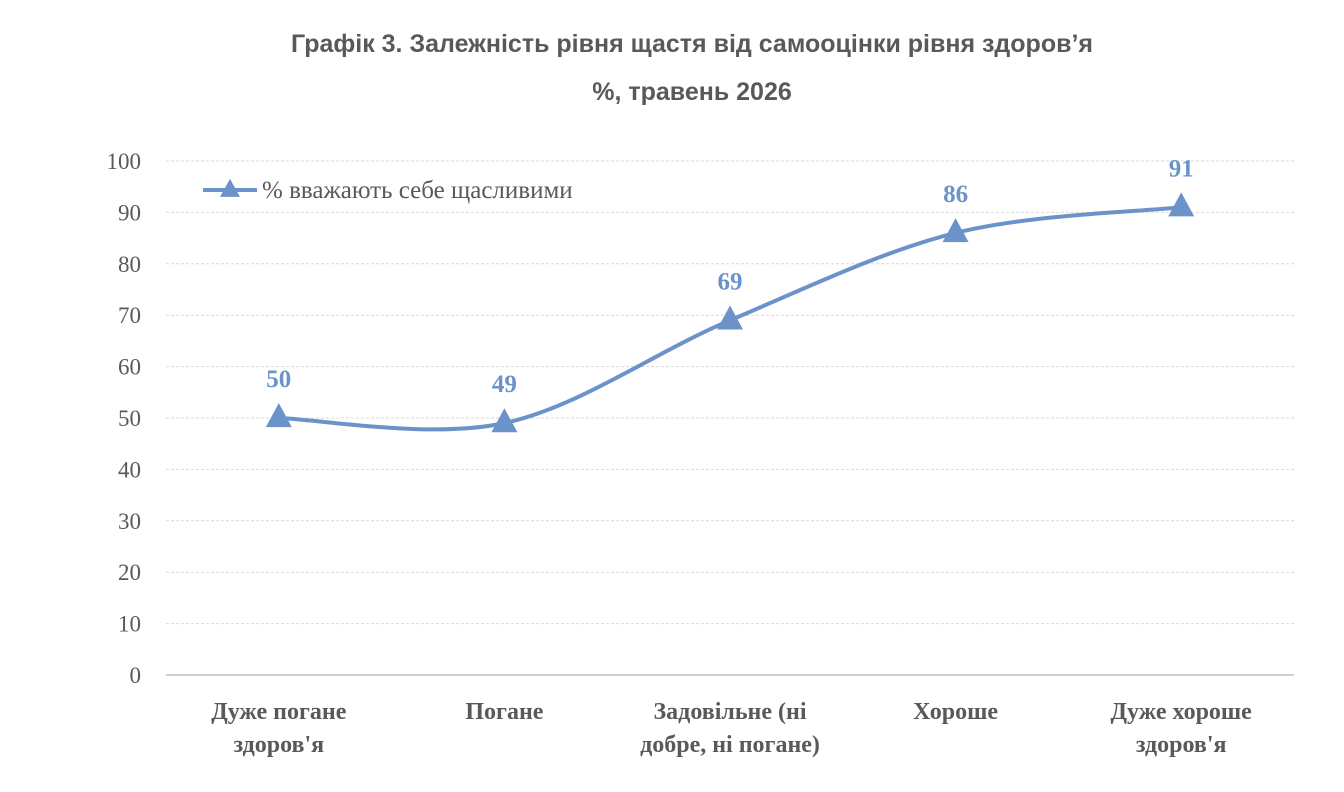 The height and width of the screenshot is (792, 1344). I want to click on data-label-3: 86, so click(955, 194).